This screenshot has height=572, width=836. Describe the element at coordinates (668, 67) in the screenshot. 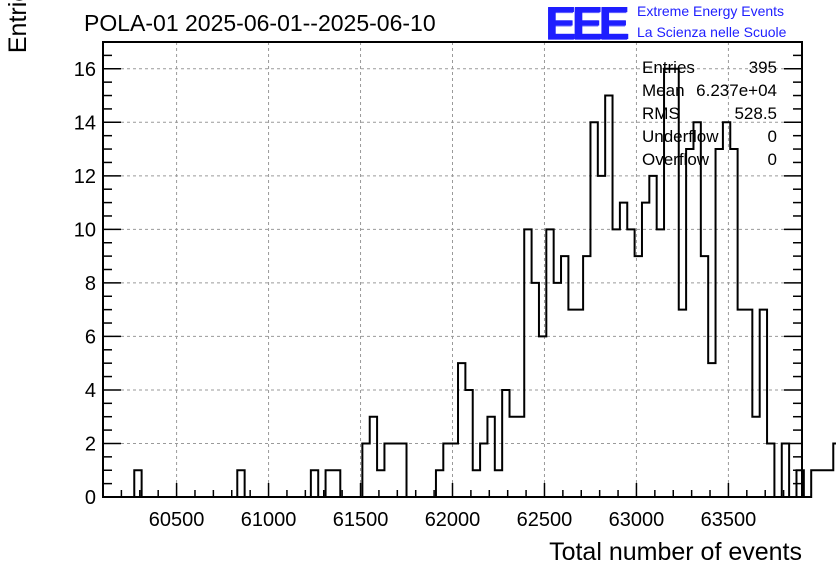

I see `stats-label: Entries` at that location.